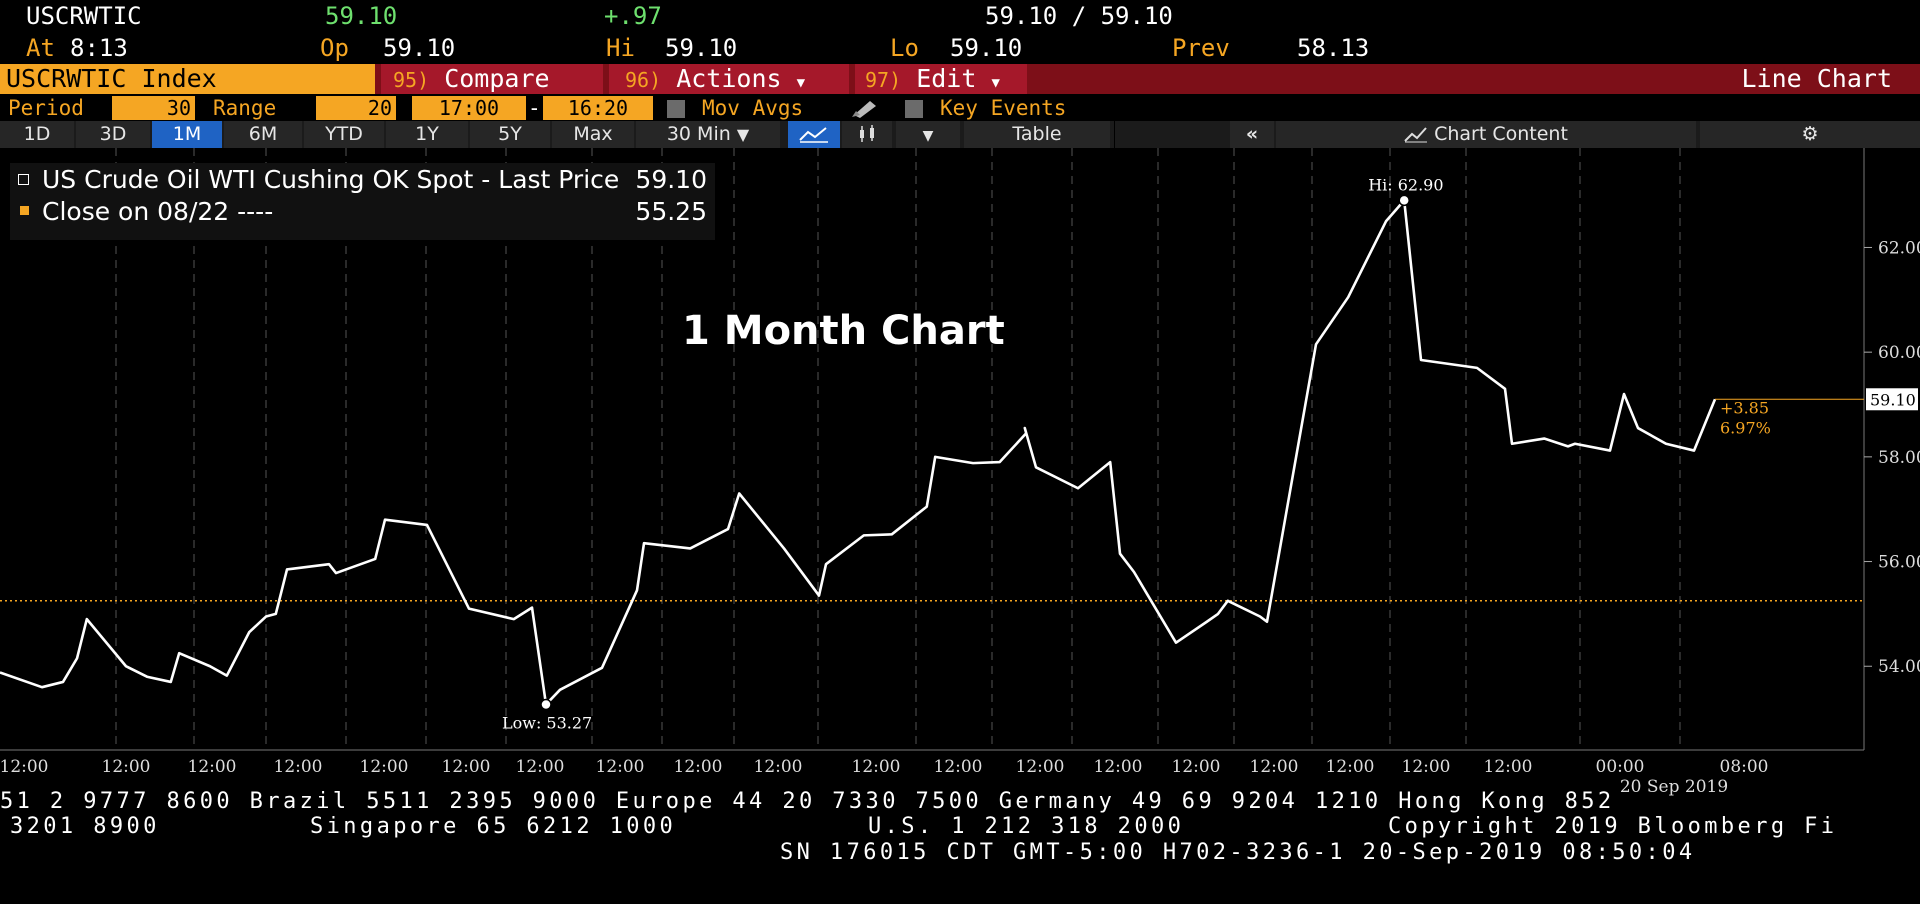 Image resolution: width=1920 pixels, height=904 pixels. Describe the element at coordinates (904, 48) in the screenshot. I see `low-label: Lo` at that location.